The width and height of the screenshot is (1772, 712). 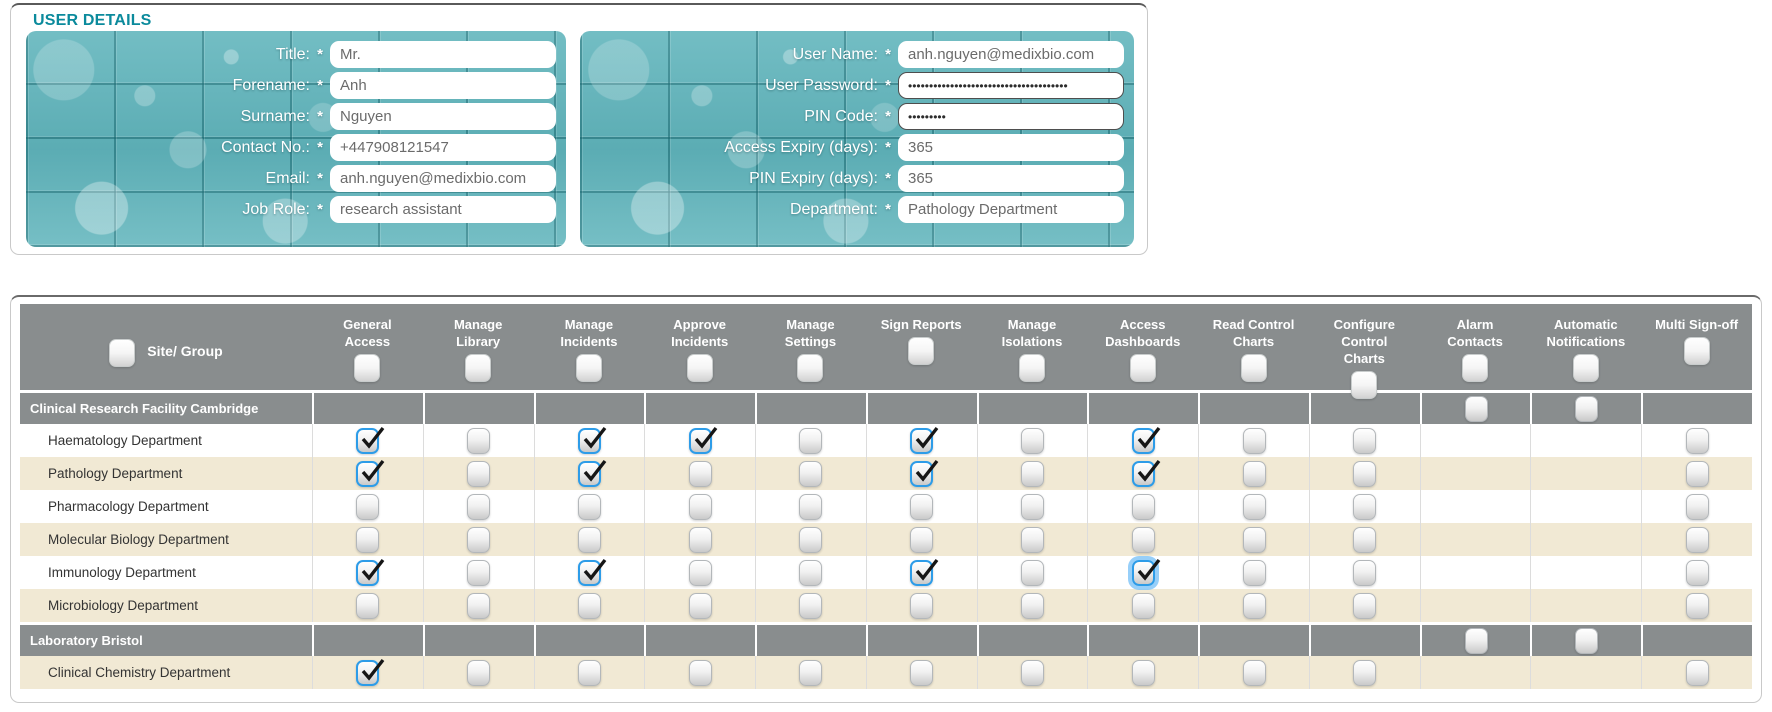 I want to click on clinical-chemistry-department-manage-incidents-checkbox, so click(x=589, y=672).